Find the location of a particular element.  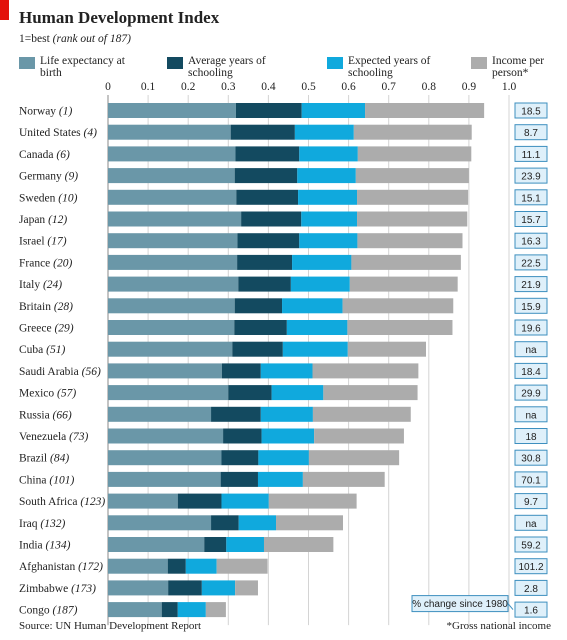

x-tick-label: 0.7 is located at coordinates (389, 87).